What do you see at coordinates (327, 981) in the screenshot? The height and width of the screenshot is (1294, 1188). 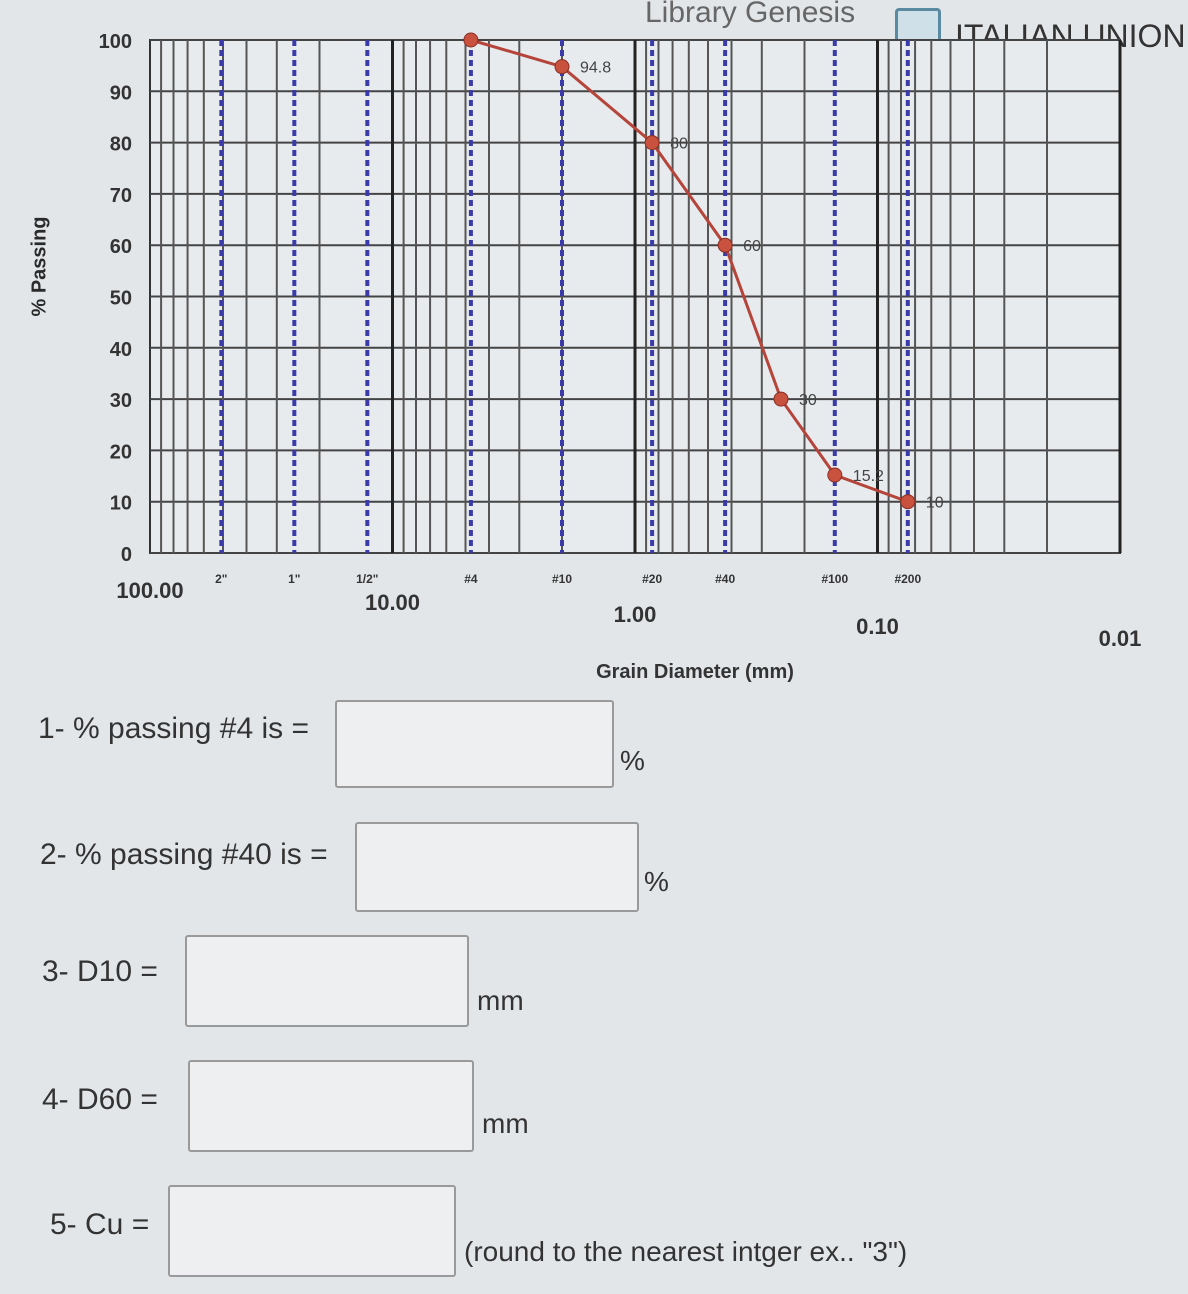 I see `question-3-input` at bounding box center [327, 981].